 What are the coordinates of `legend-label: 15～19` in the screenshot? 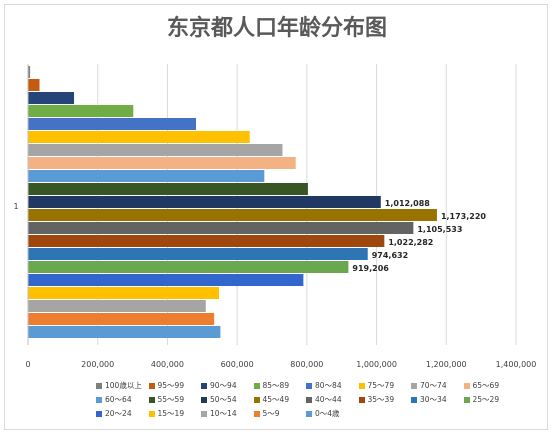 It's located at (171, 413).